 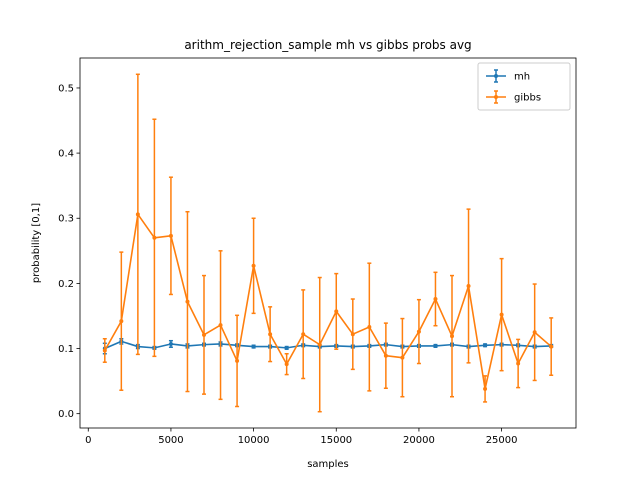 What do you see at coordinates (419, 440) in the screenshot?
I see `x-tick-label: 20000` at bounding box center [419, 440].